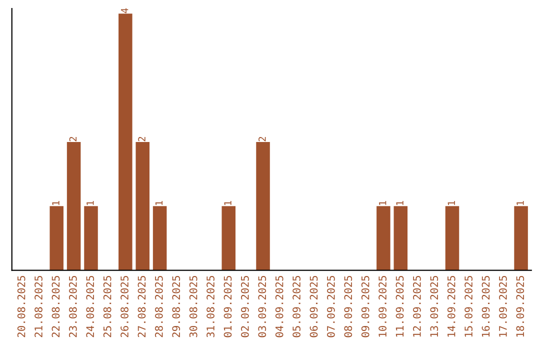 Image resolution: width=540 pixels, height=340 pixels. Describe the element at coordinates (193, 307) in the screenshot. I see `x-tick-label: 30.08.2025` at that location.